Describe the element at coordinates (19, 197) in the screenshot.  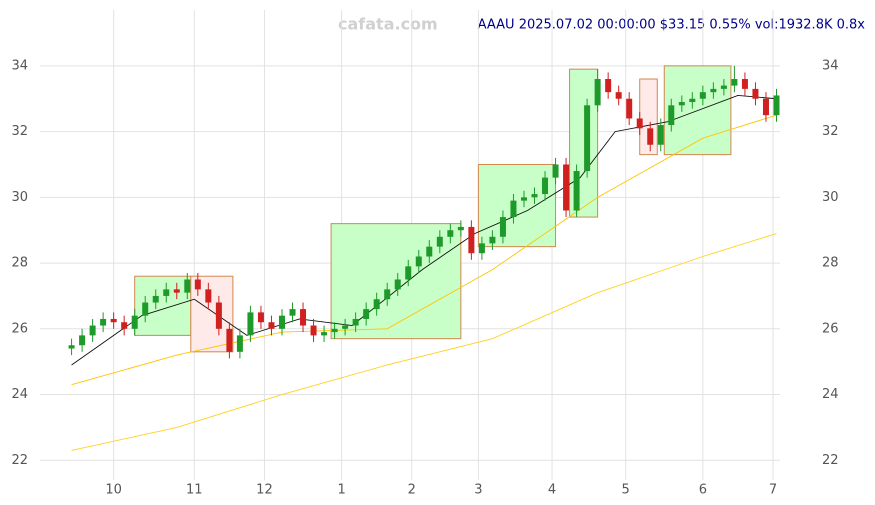
I see `y-tick-label: 30` at that location.